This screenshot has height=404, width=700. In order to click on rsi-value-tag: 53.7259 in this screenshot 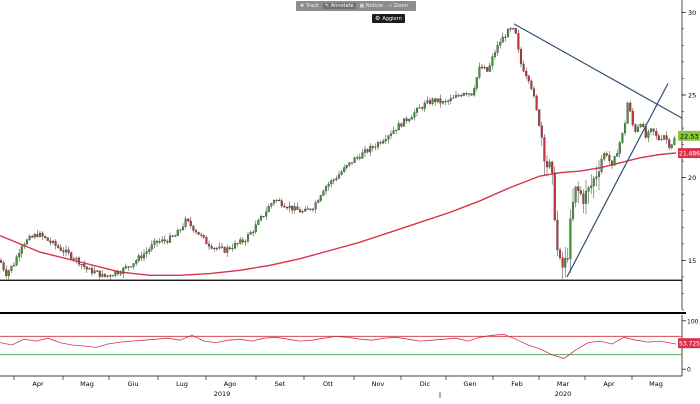, I will do `click(689, 343)`.